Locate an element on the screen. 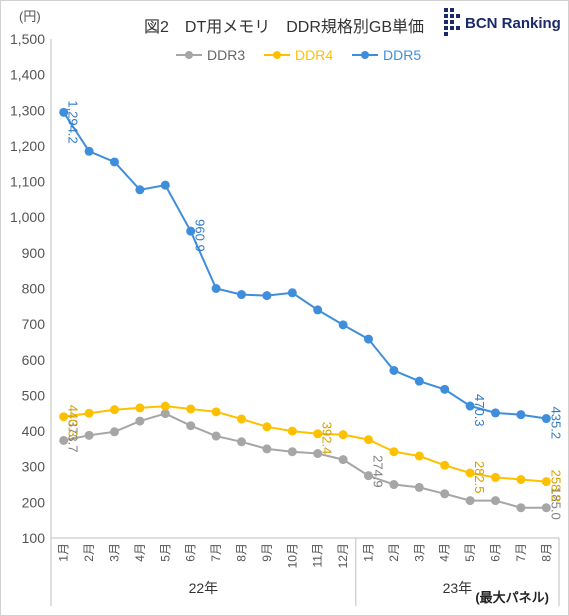 The image size is (569, 616). y-tick-label: 400 is located at coordinates (34, 431).